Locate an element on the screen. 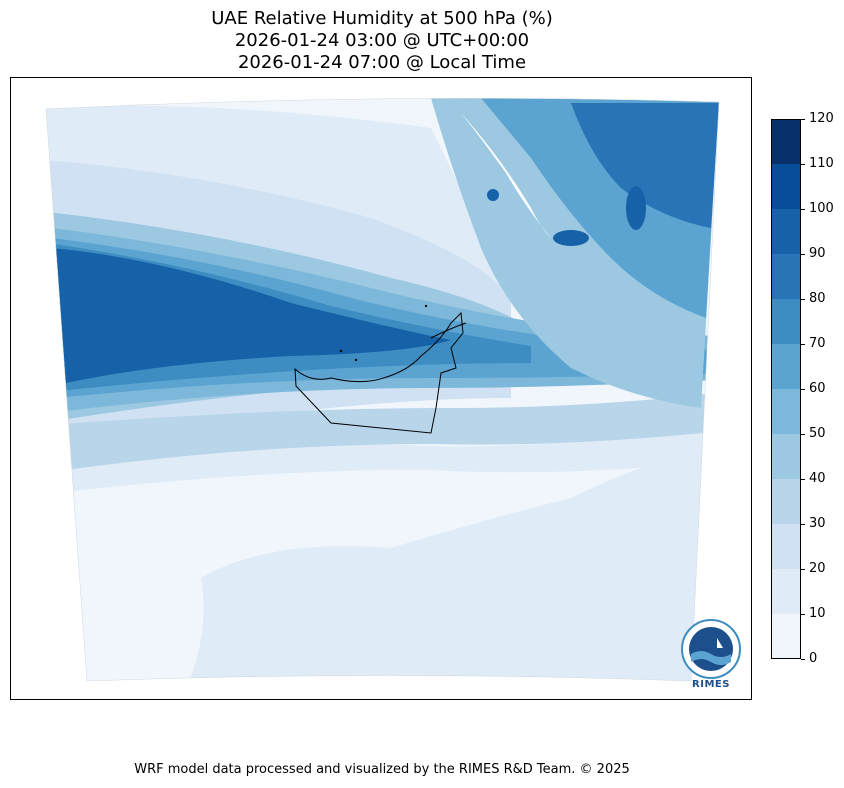  colorbar-tick-label: 30 is located at coordinates (817, 523).